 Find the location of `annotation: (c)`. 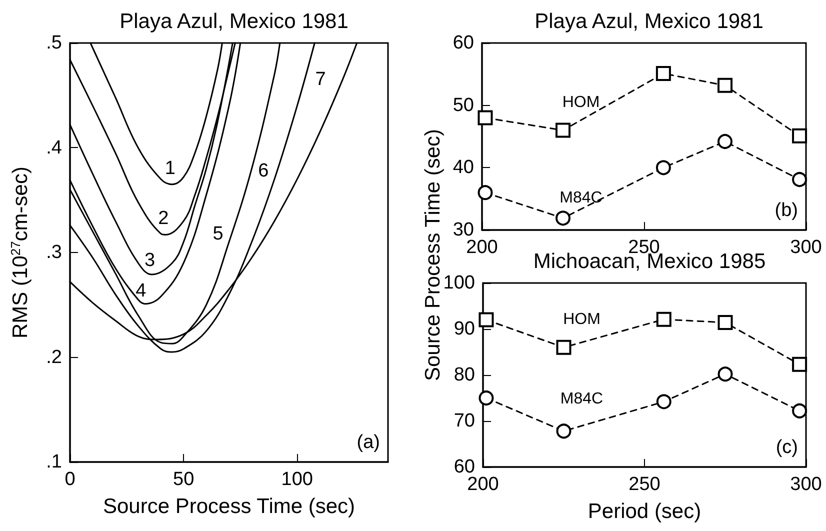

annotation: (c) is located at coordinates (787, 447).